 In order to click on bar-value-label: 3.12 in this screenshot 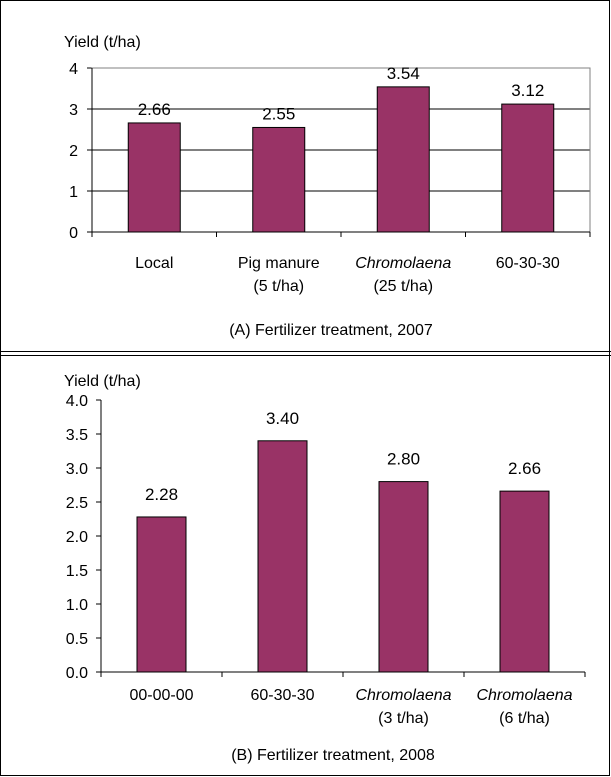, I will do `click(527, 90)`.